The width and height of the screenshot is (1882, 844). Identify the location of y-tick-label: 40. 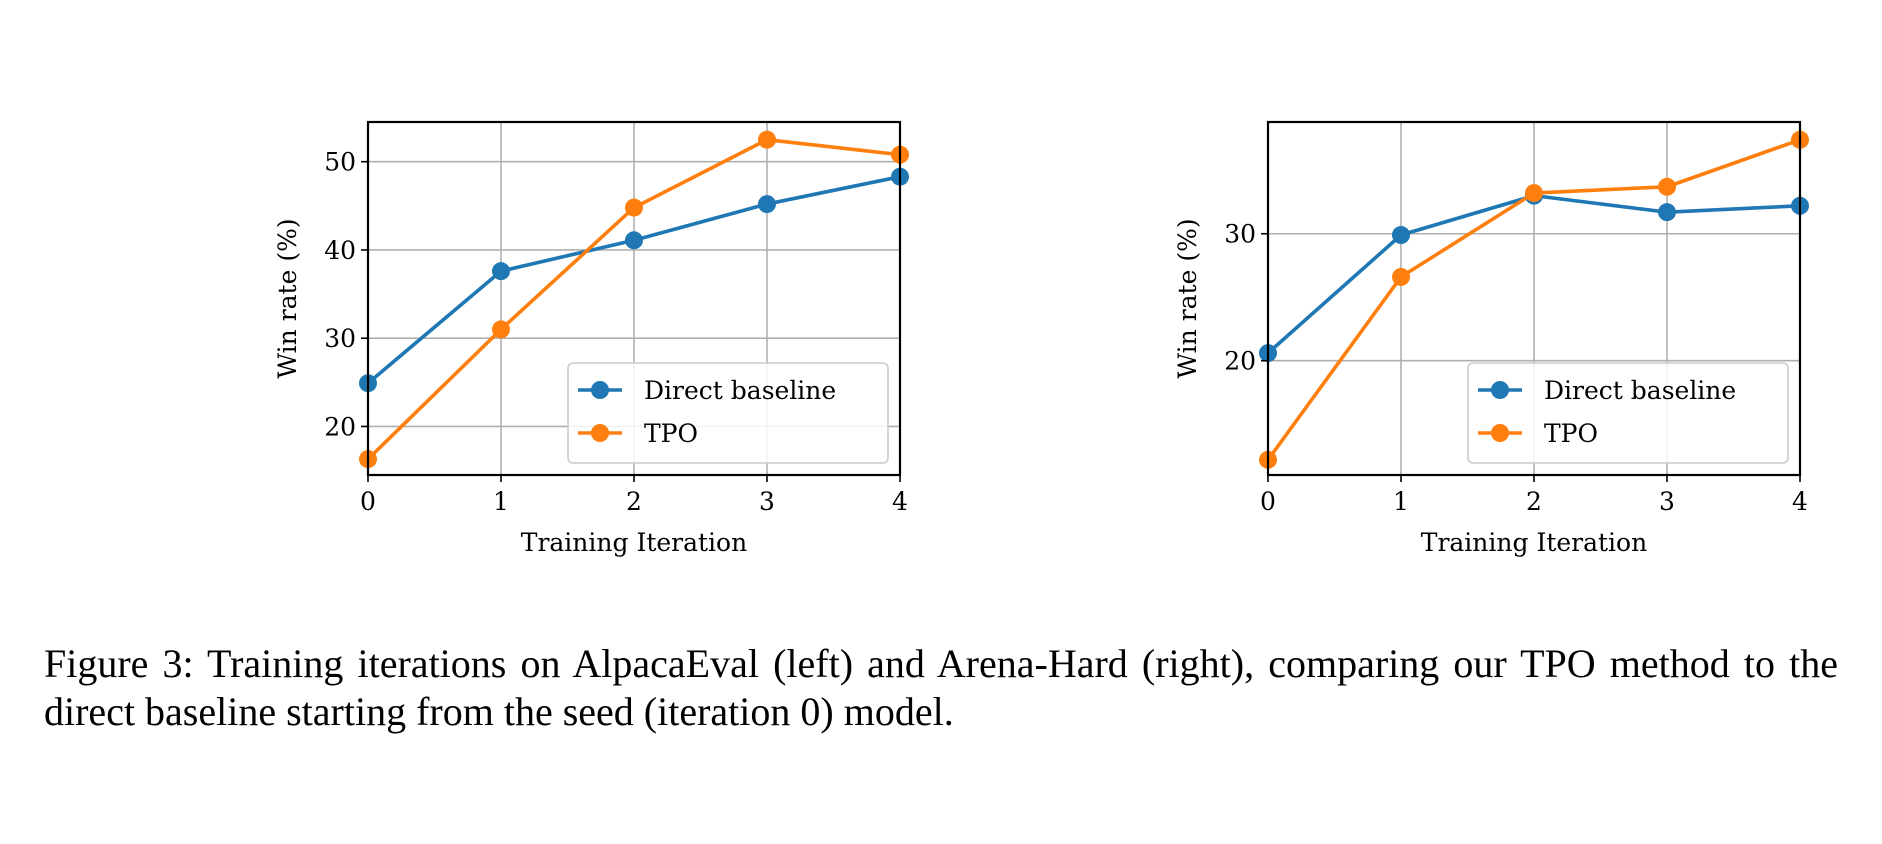
(340, 250).